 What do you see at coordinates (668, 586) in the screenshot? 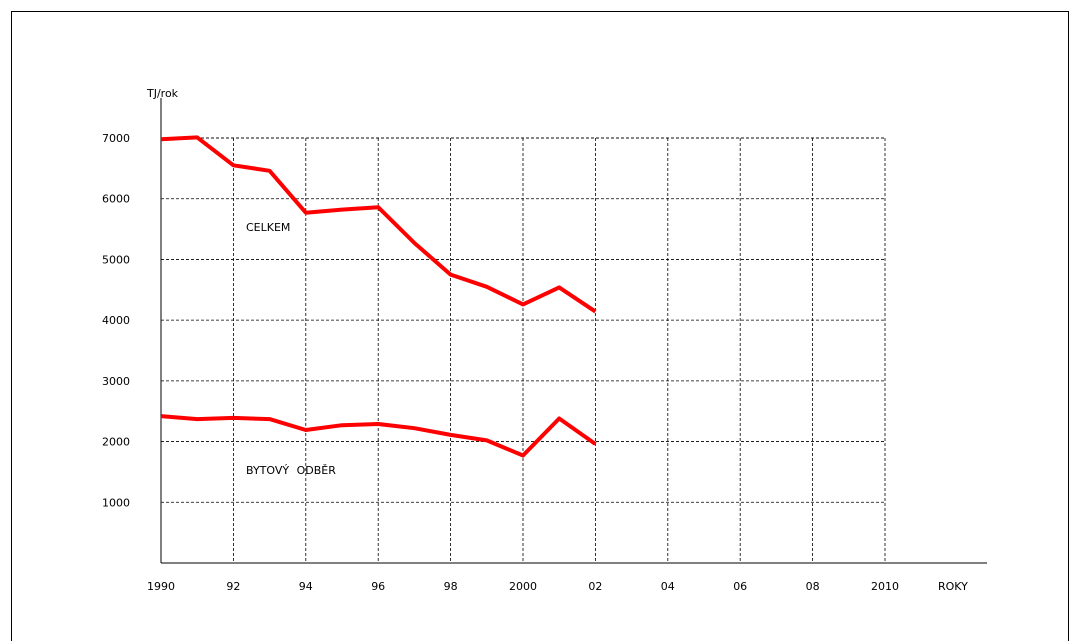
I see `x-tick-label: 04` at bounding box center [668, 586].